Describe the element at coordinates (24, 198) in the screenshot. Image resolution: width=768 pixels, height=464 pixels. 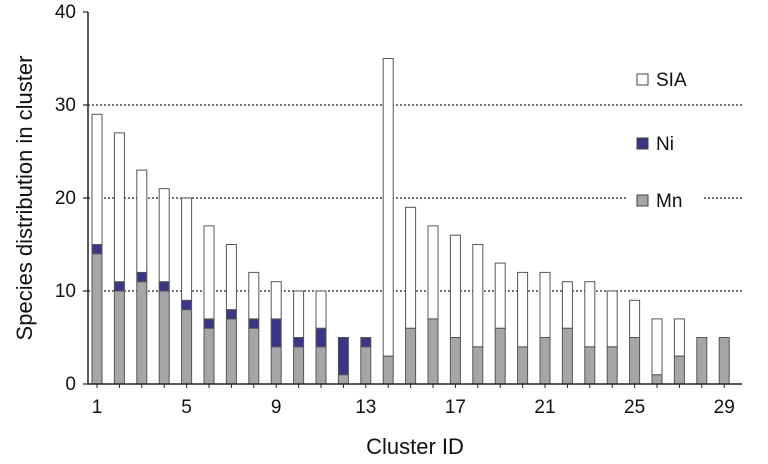
I see `y-axis-title: Species distribution in cluster` at that location.